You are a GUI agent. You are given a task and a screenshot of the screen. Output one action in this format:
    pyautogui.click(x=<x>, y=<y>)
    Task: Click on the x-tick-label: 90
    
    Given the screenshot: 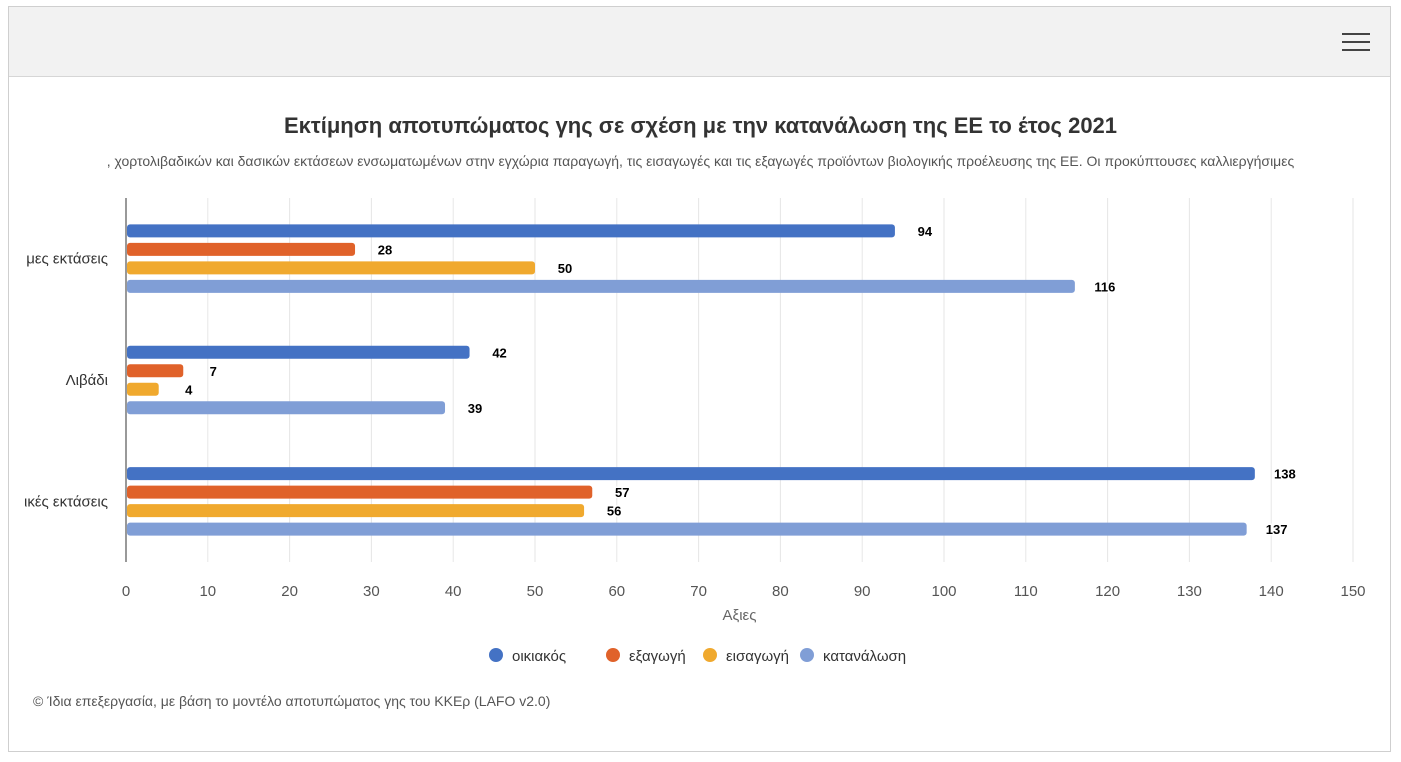 What is the action you would take?
    pyautogui.click(x=862, y=591)
    